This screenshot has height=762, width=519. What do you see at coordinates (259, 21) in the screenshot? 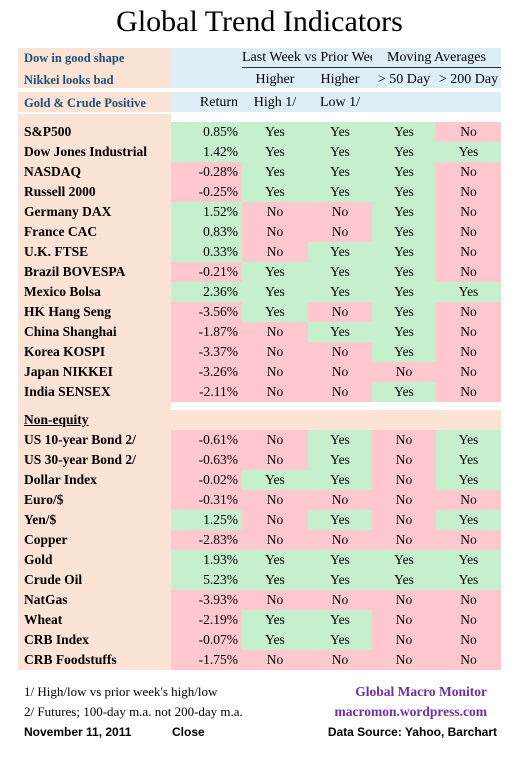
I see `page-title: Global Trend Indicators` at bounding box center [259, 21].